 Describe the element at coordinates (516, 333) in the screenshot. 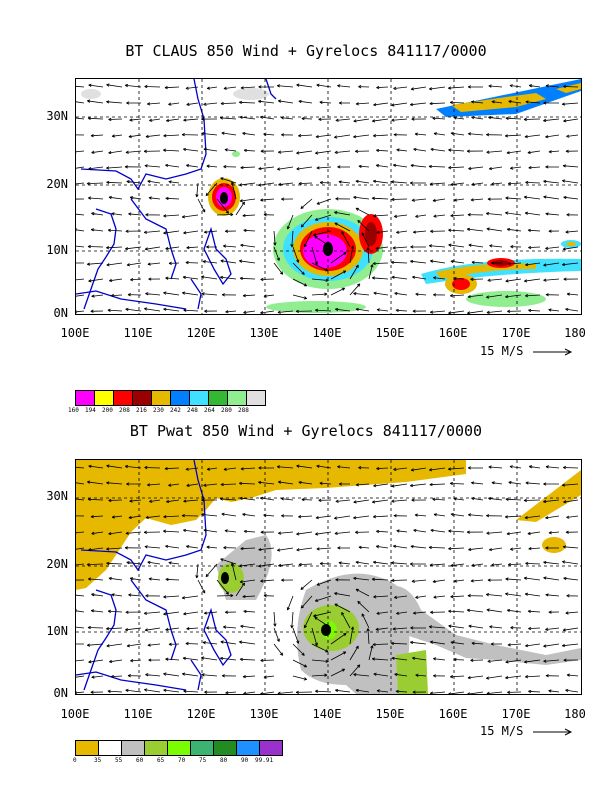

I see `lon-label: 170E` at that location.